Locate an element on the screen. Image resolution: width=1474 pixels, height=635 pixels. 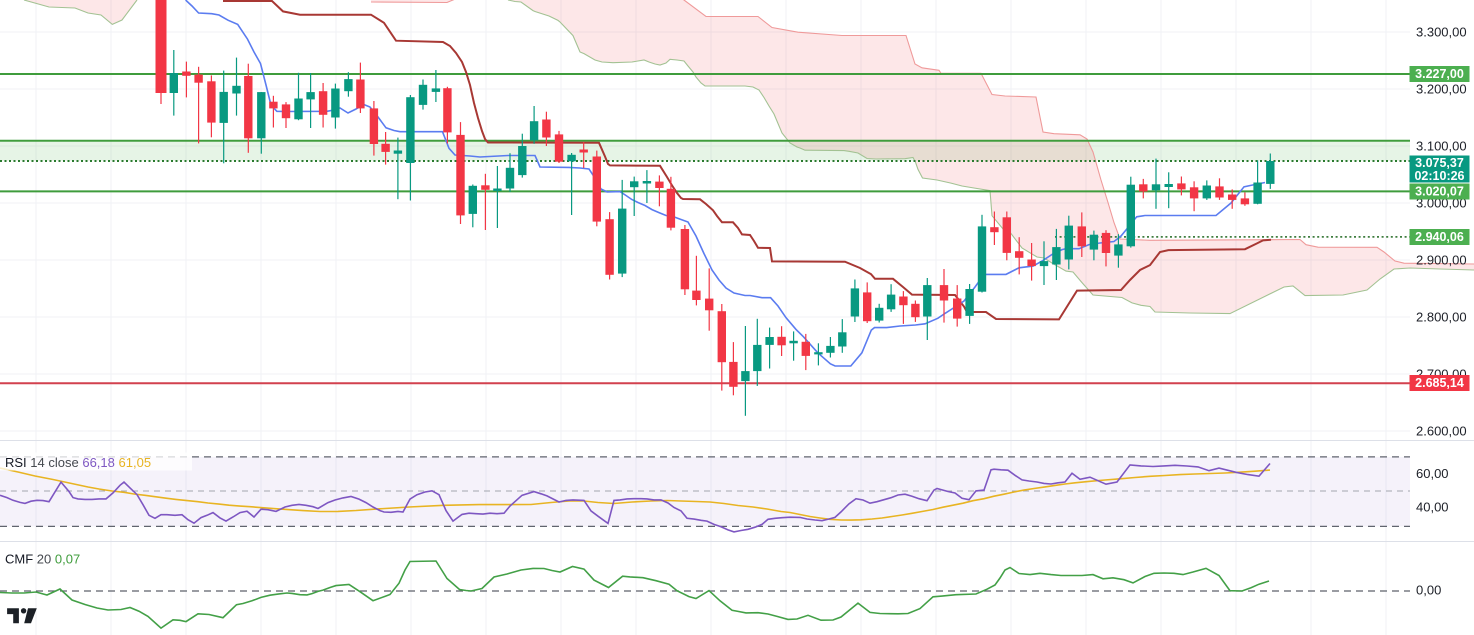
svg-text: 3.075,37 is located at coordinates (1439, 163).